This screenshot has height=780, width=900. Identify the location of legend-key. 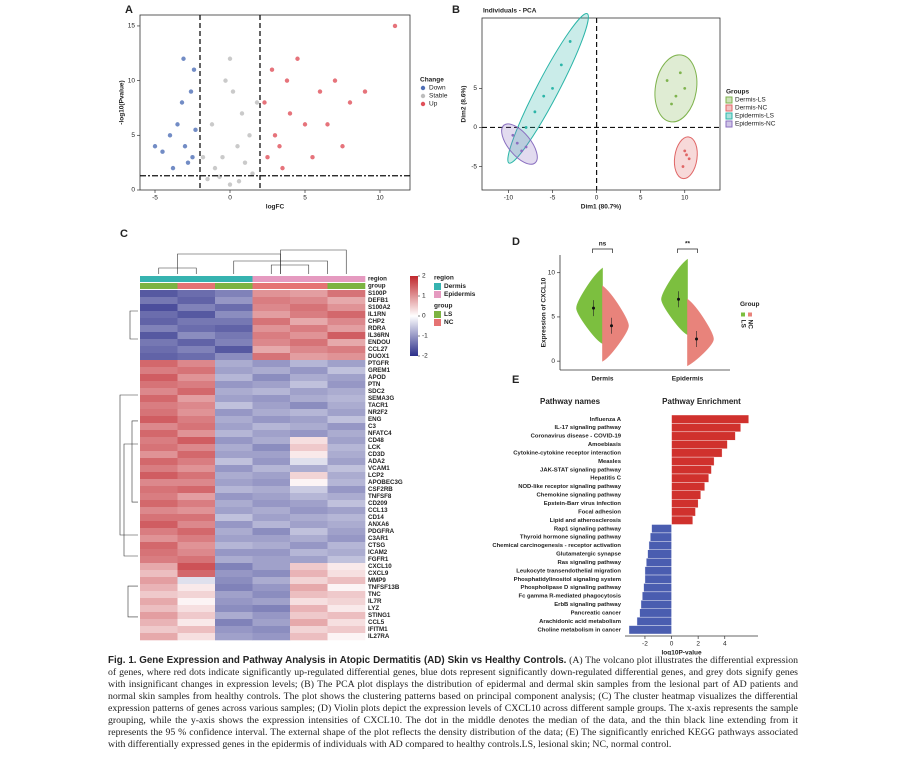
(750, 314).